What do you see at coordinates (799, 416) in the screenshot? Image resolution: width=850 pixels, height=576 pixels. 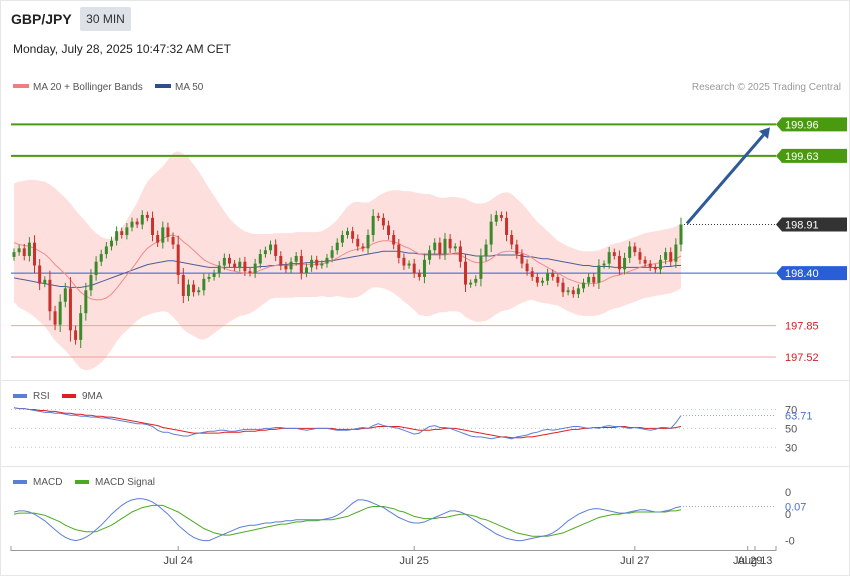 I see `rsi-last-value: 63.71` at bounding box center [799, 416].